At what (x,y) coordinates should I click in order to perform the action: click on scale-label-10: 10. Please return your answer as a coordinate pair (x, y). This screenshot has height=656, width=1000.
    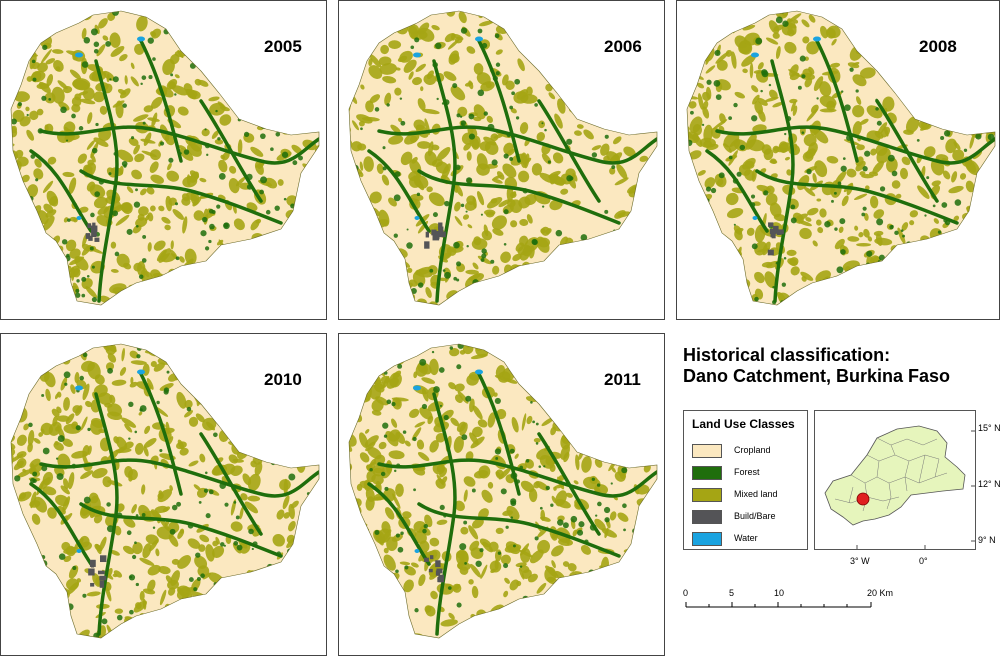
    Looking at the image, I should click on (779, 593).